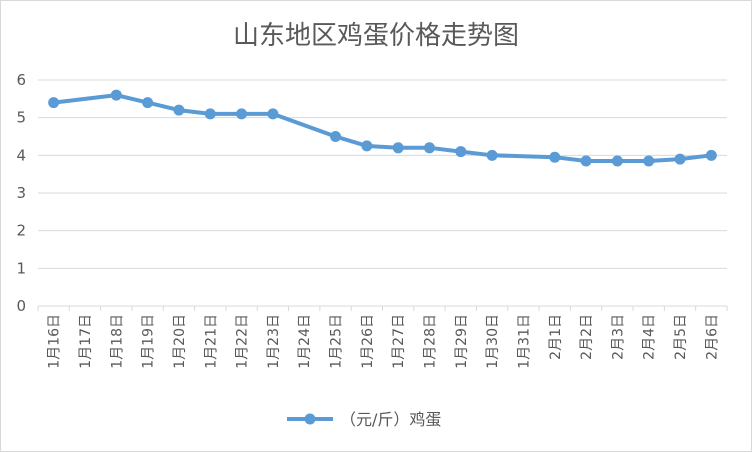 This screenshot has height=452, width=752. I want to click on x-tick-label-1月28日: 1月28日, so click(430, 341).